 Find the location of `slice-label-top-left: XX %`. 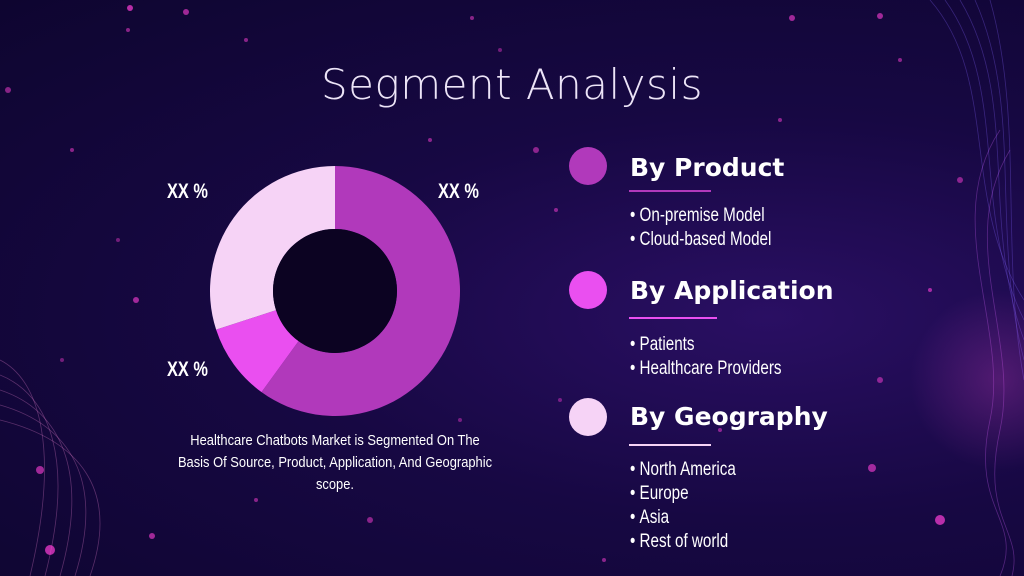

slice-label-top-left: XX % is located at coordinates (187, 191).